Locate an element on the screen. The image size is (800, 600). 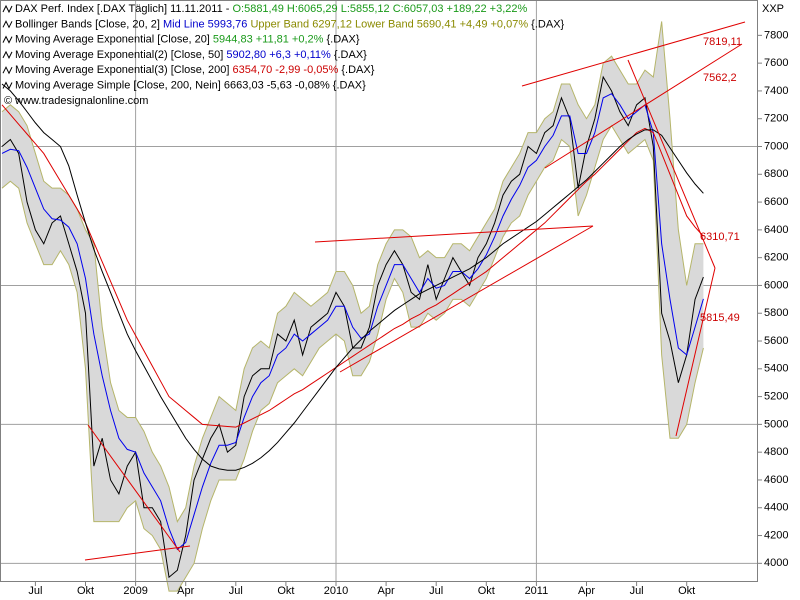
legend-text: Mid Line 5993,76 is located at coordinates (205, 24).